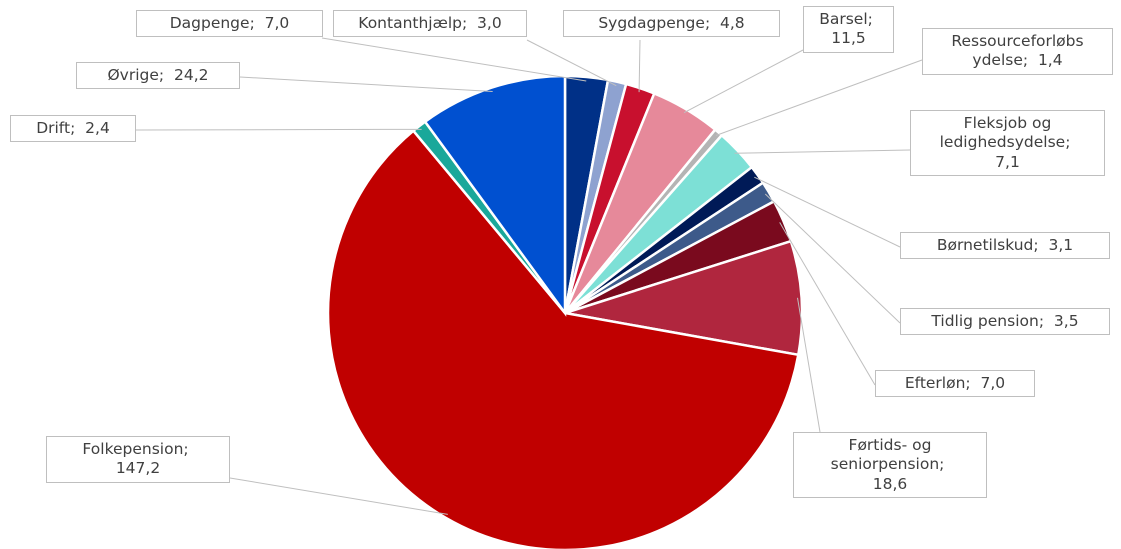 Image resolution: width=1121 pixels, height=549 pixels. Describe the element at coordinates (133, 75) in the screenshot. I see `category-name: Øvrige` at that location.